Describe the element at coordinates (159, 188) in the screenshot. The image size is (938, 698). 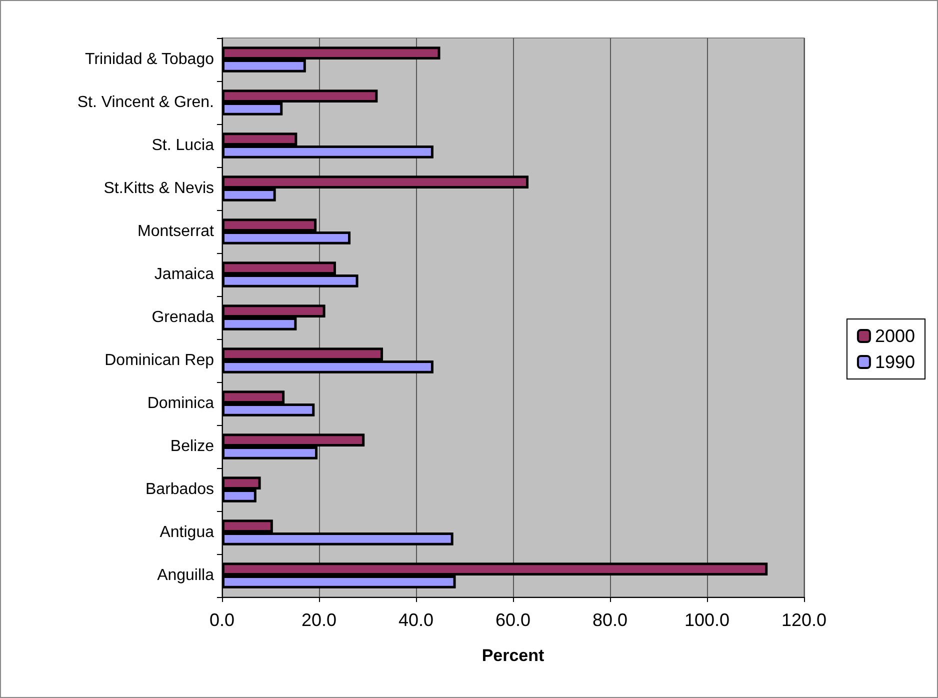
I see `y-tick-label: St.Kitts & Nevis` at that location.